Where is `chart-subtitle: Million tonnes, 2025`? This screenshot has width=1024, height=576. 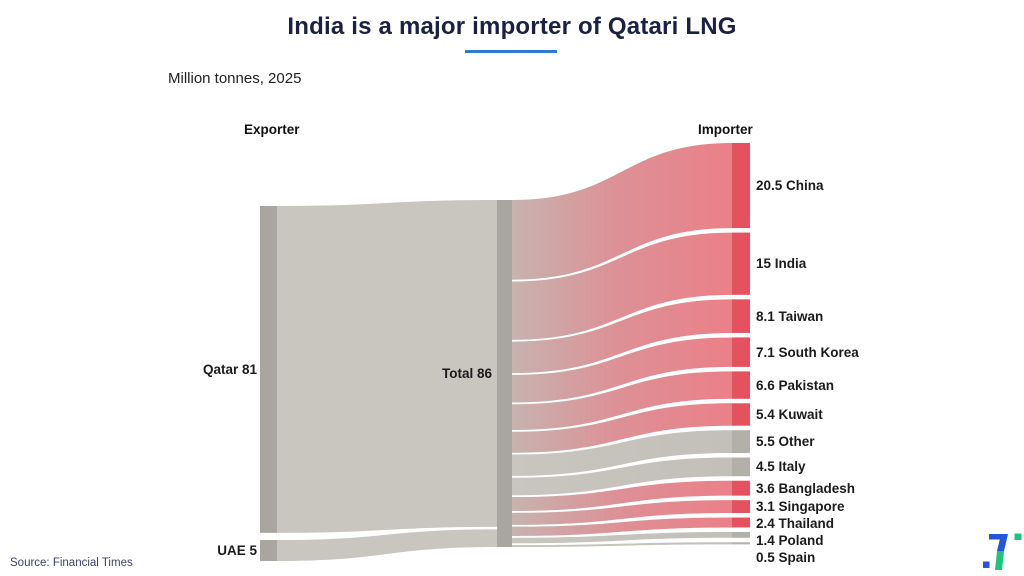
chart-subtitle: Million tonnes, 2025 is located at coordinates (235, 78).